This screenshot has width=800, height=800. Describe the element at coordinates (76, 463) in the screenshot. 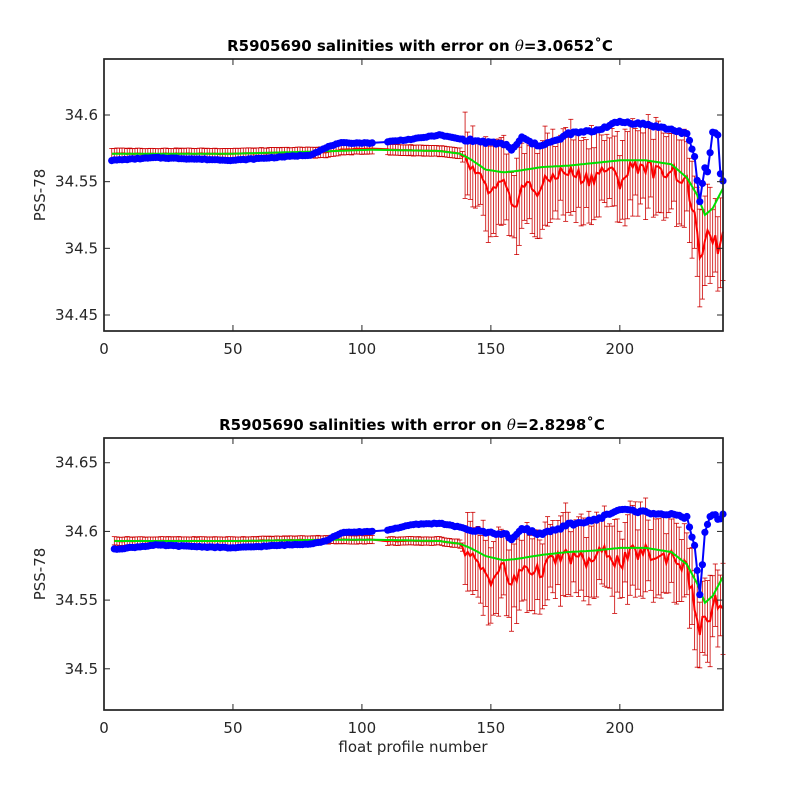

I see `y-tick-label: 34.65` at that location.